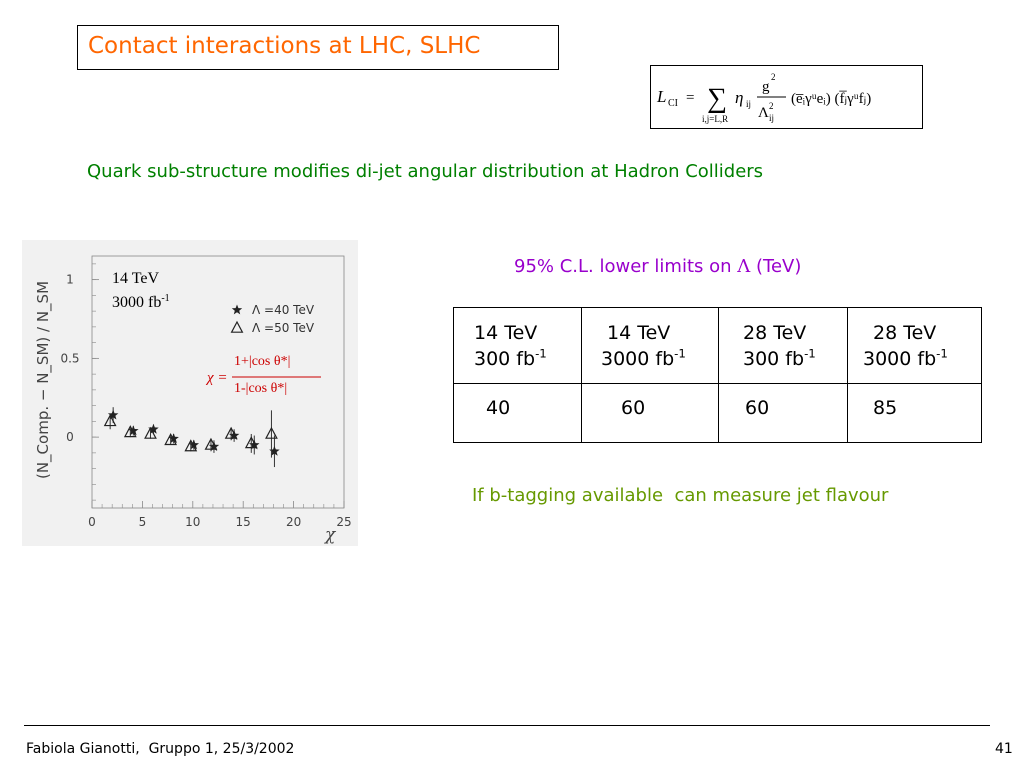  What do you see at coordinates (143, 522) in the screenshot?
I see `x-tick-label: 5` at bounding box center [143, 522].